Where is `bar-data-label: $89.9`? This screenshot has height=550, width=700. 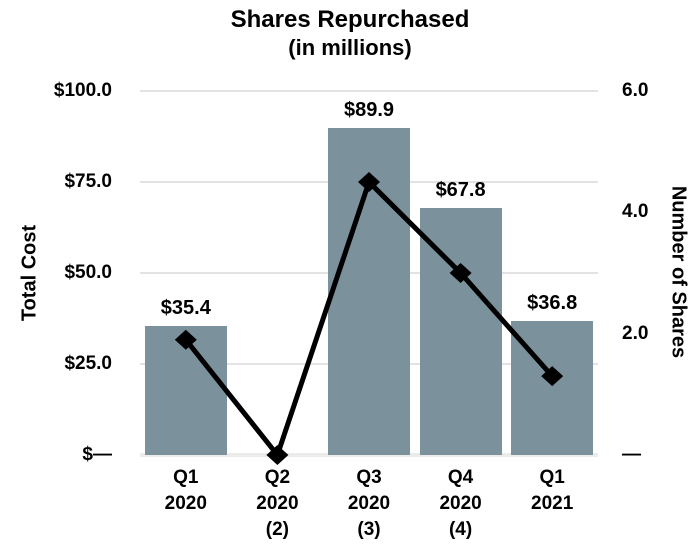
bar-data-label: $89.9 is located at coordinates (369, 109).